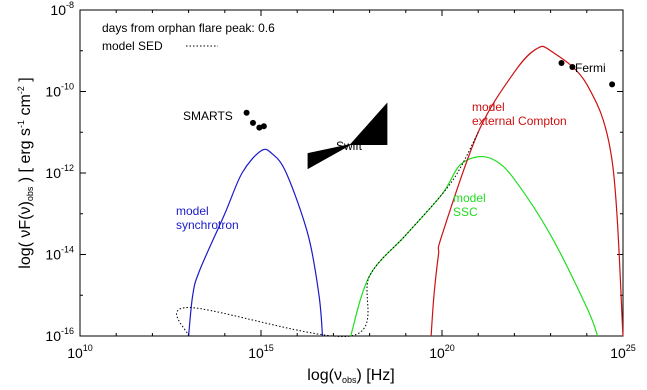  I want to click on series-label-model-synchrotron: model, so click(192, 211).